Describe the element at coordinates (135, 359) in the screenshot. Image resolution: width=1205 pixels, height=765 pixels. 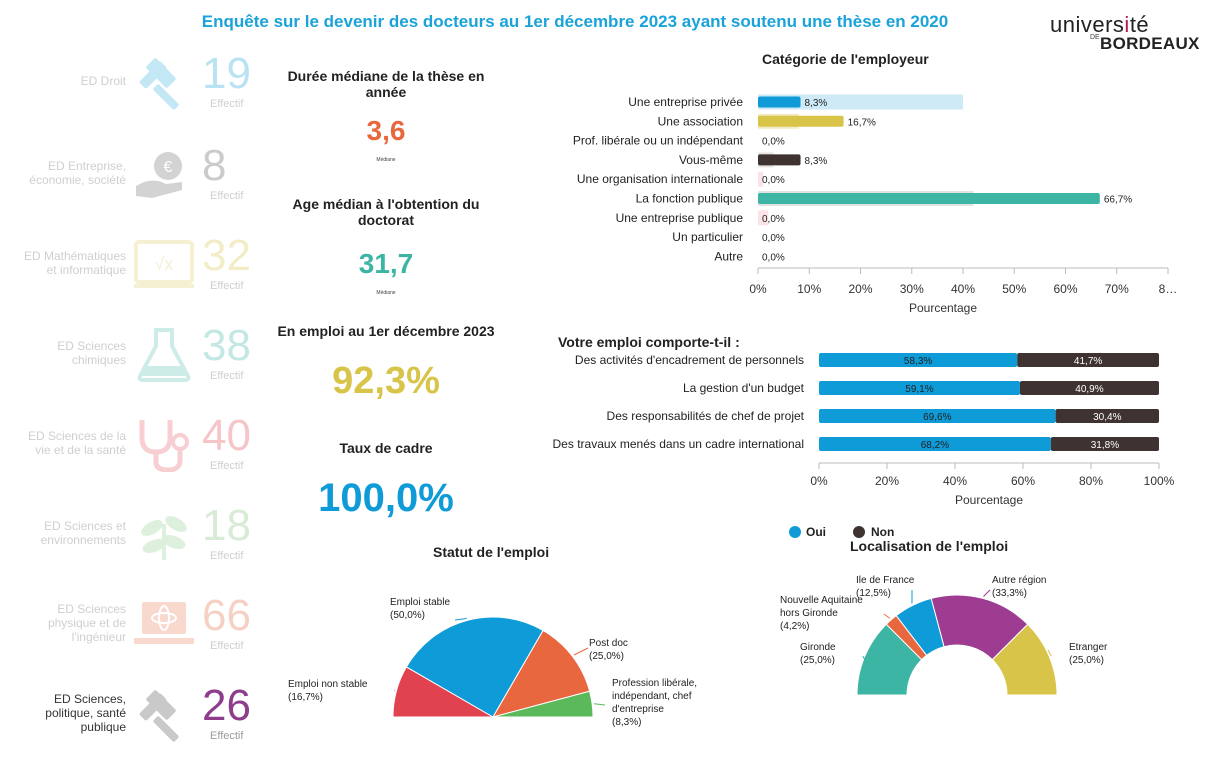
I see `ed-item: ED Sciences chimiques 38 Effectif` at that location.